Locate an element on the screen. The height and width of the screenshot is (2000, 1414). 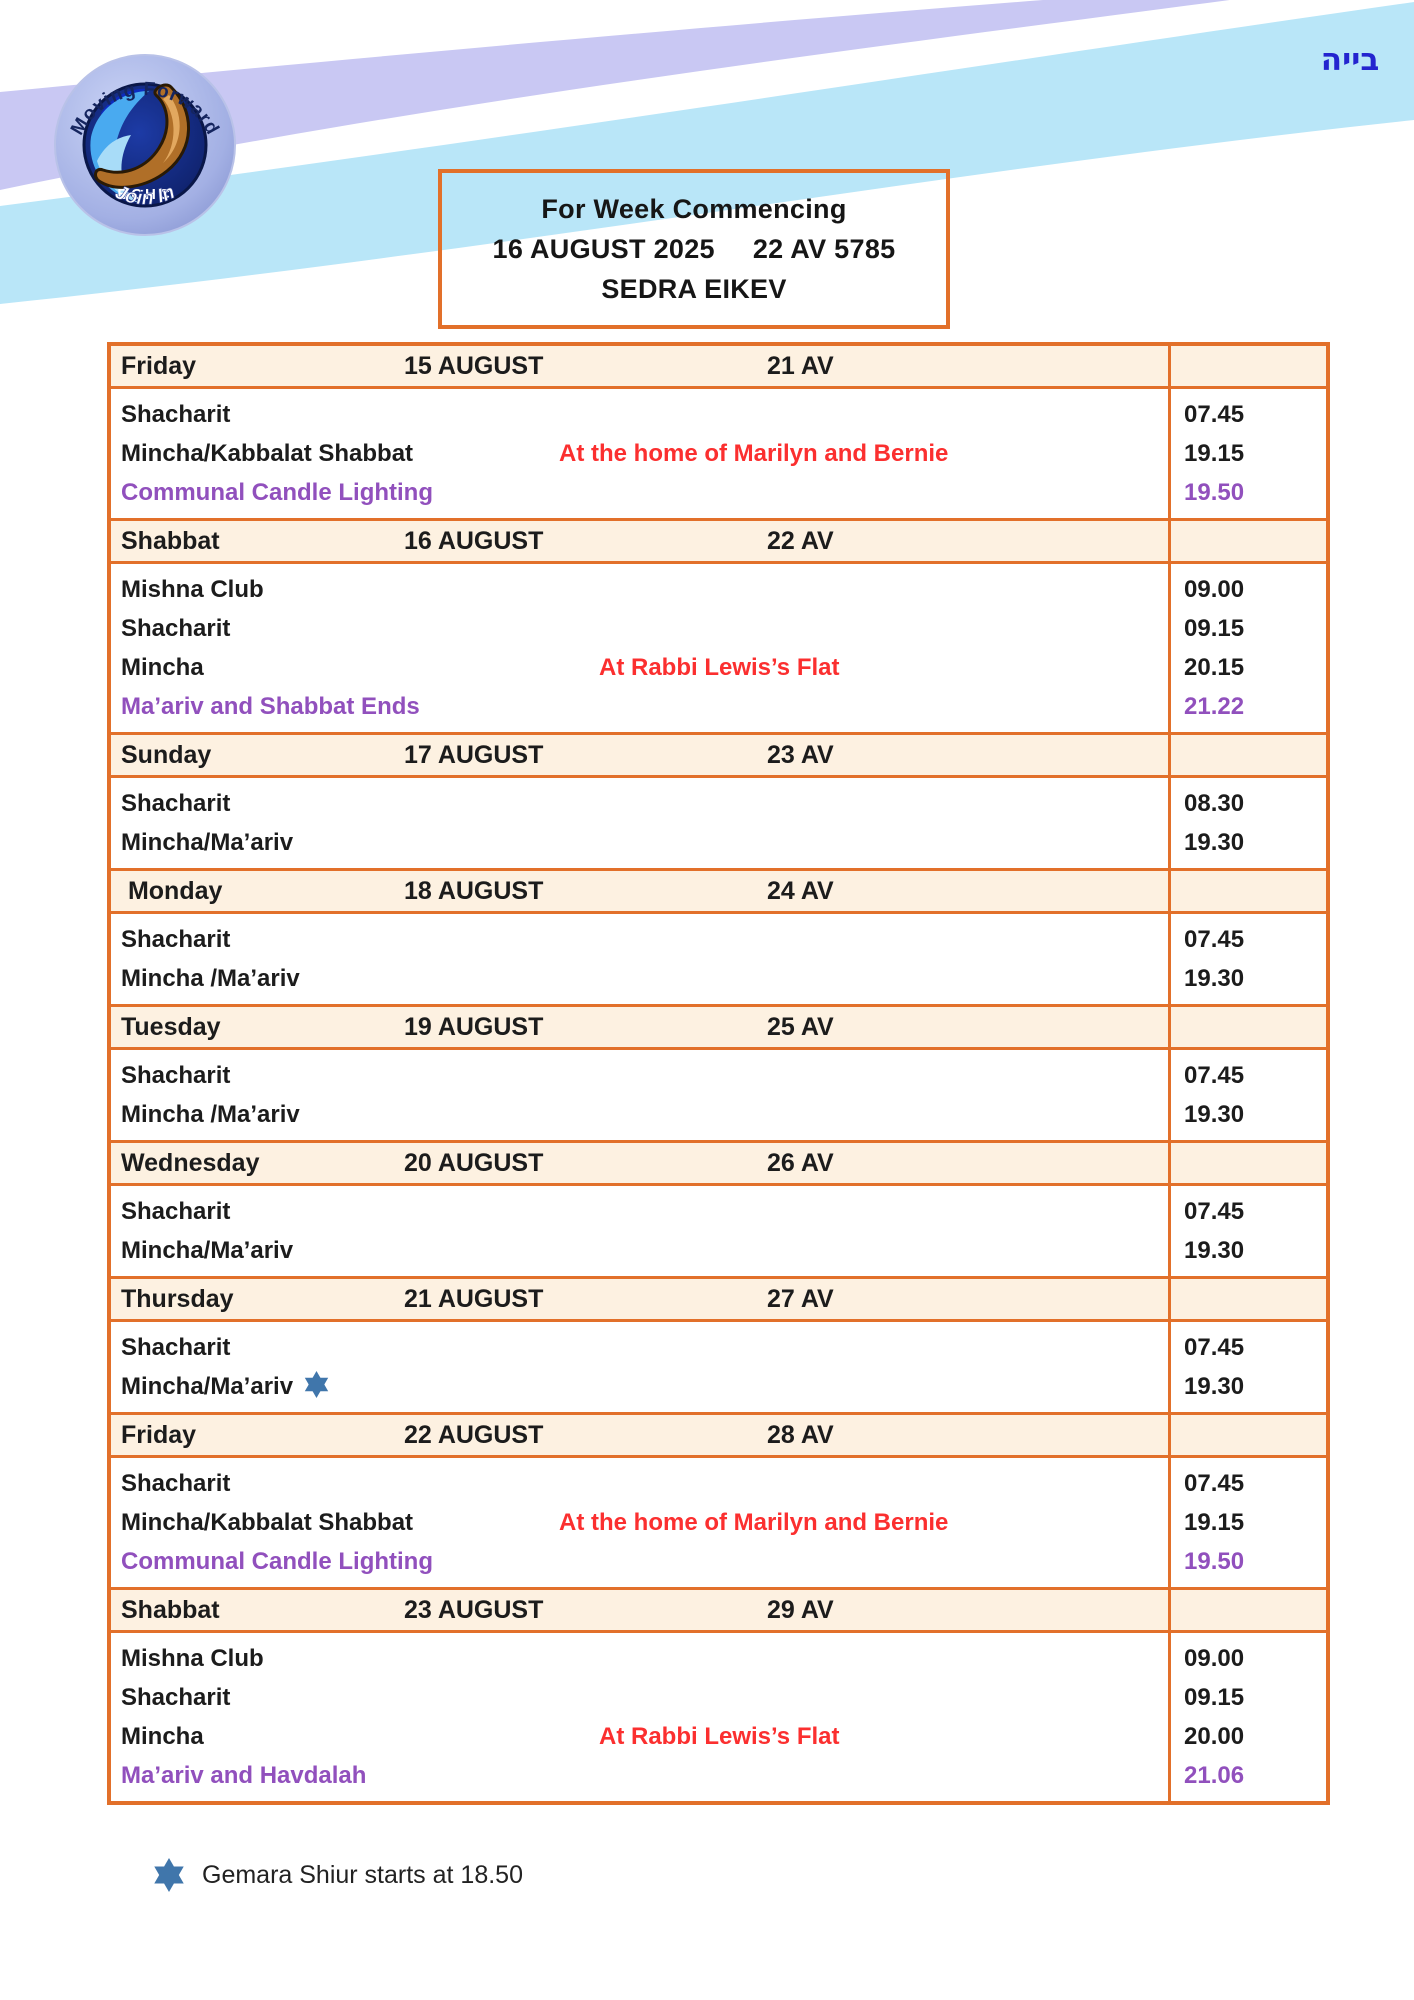
service-names: Shacharit Mincha/Ma’ariv is located at coordinates (639, 1231).